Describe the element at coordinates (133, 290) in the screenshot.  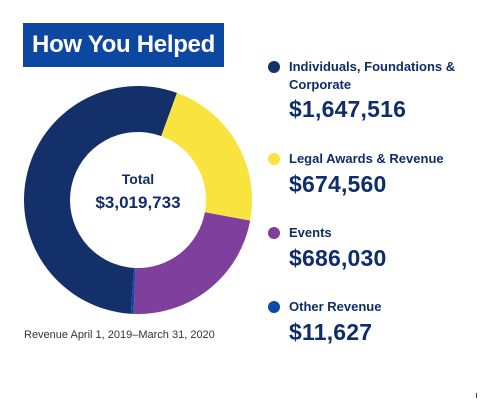
I see `slice-other-revenue` at that location.